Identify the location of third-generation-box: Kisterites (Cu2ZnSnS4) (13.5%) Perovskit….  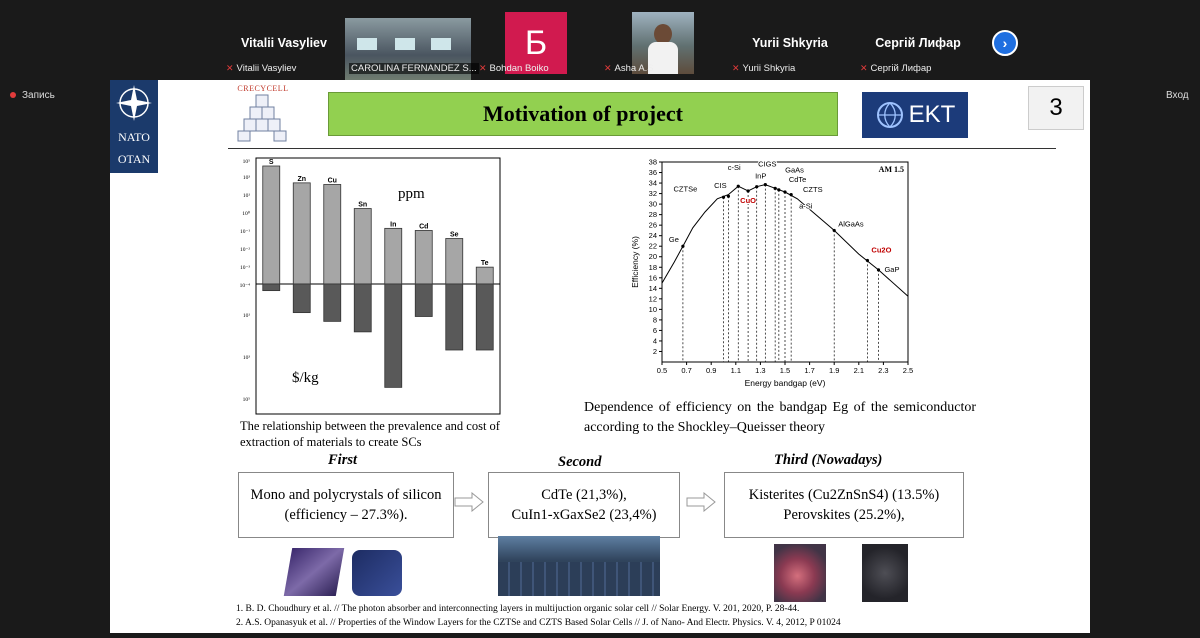
(844, 505).